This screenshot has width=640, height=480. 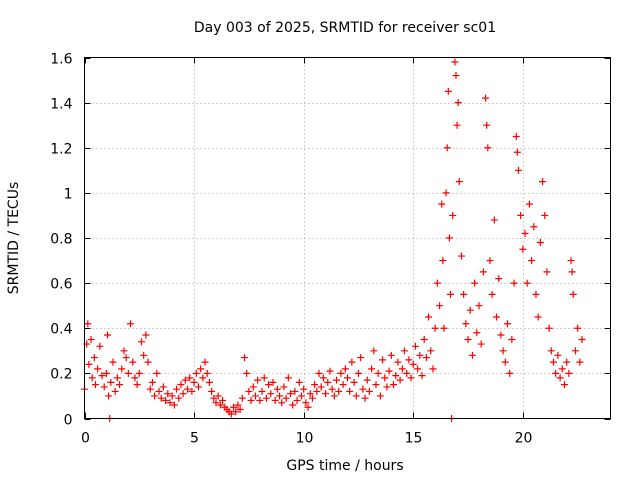 I want to click on y-tick-label: 0.6, so click(x=61, y=285).